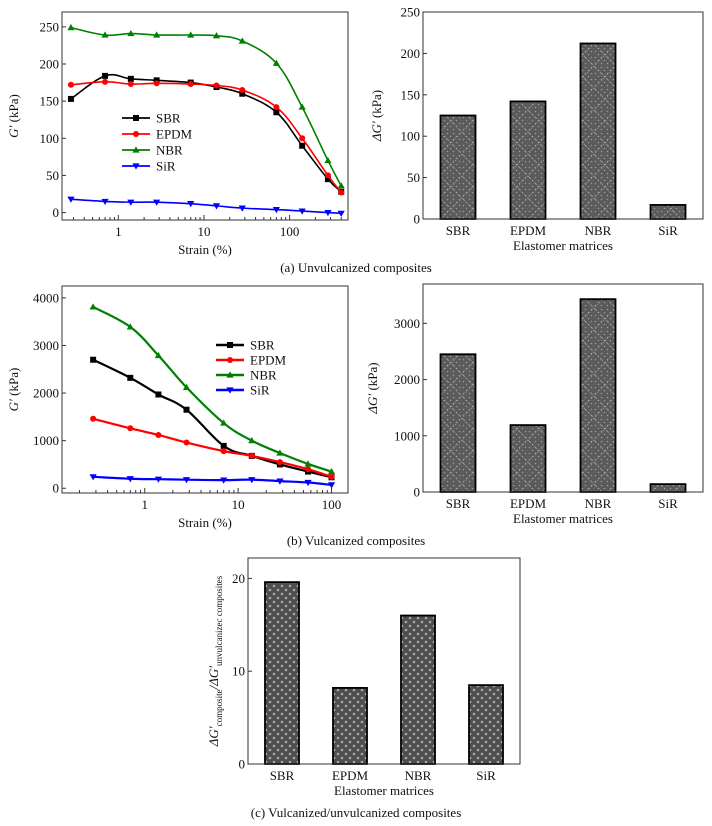 The width and height of the screenshot is (712, 826). What do you see at coordinates (151, 118) in the screenshot?
I see `legend-item-sbr: SBR` at bounding box center [151, 118].